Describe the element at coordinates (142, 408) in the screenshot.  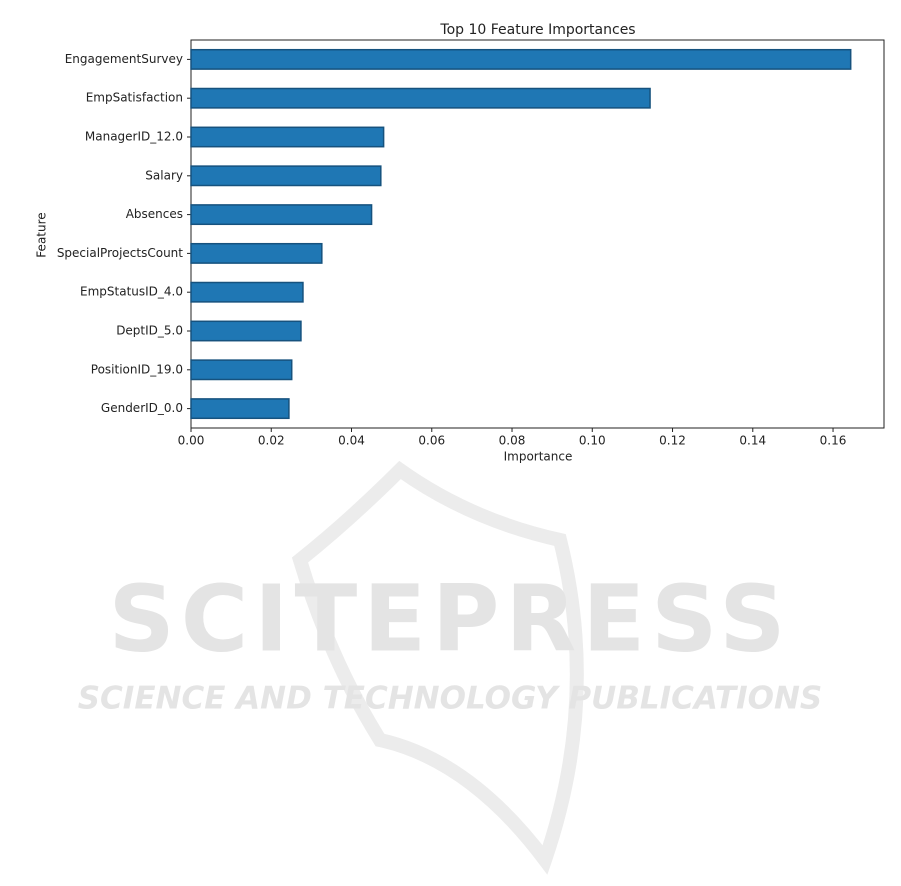
I see `y-tick-label: GenderID_0.0` at that location.